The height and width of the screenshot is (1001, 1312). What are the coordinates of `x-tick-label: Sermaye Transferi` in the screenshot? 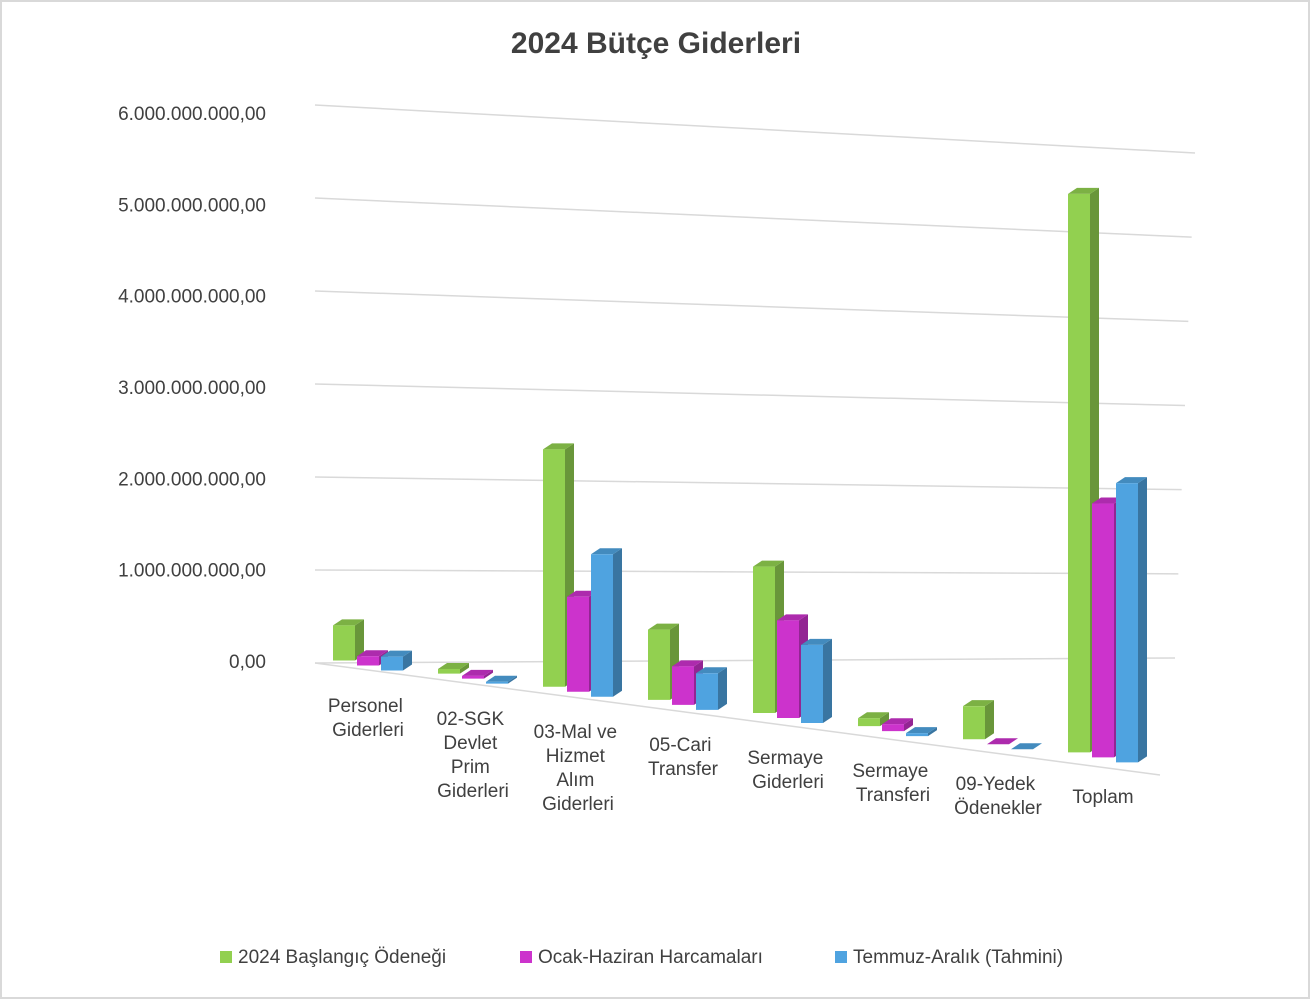 It's located at (892, 783).